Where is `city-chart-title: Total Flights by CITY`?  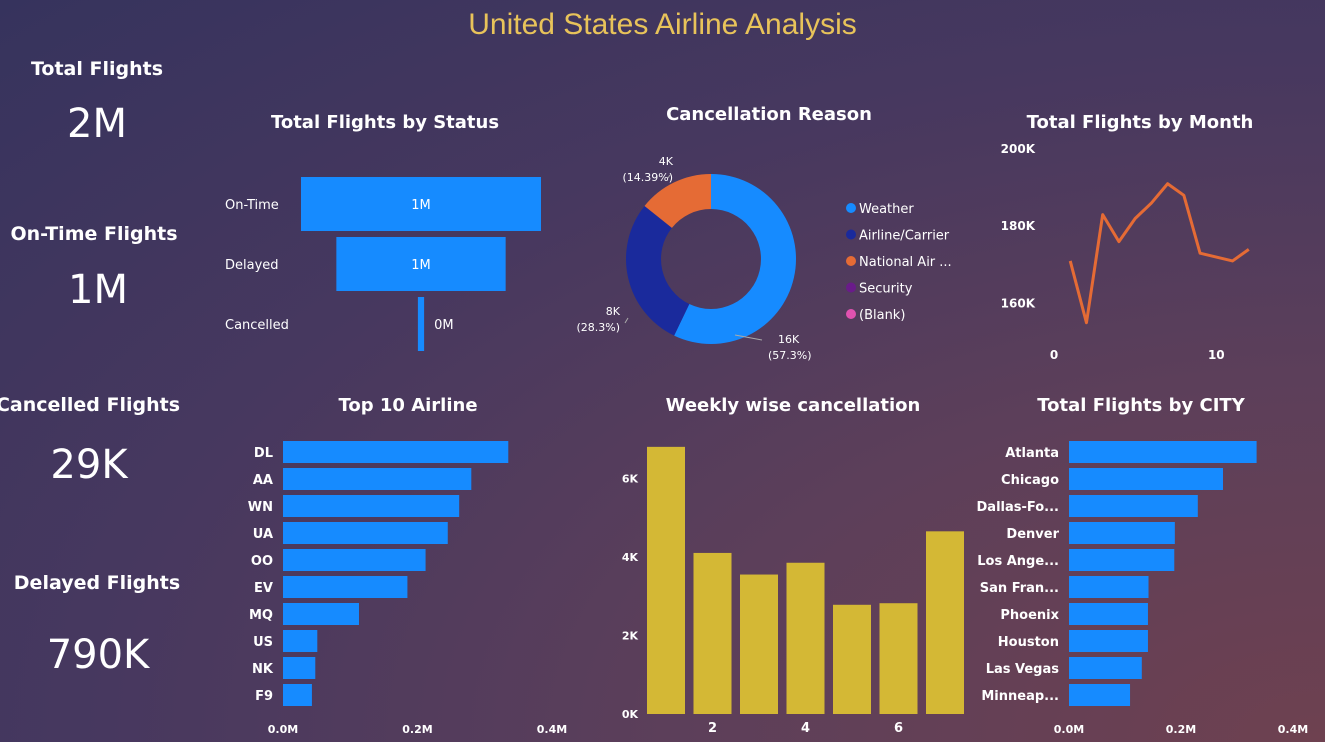 city-chart-title: Total Flights by CITY is located at coordinates (1141, 405).